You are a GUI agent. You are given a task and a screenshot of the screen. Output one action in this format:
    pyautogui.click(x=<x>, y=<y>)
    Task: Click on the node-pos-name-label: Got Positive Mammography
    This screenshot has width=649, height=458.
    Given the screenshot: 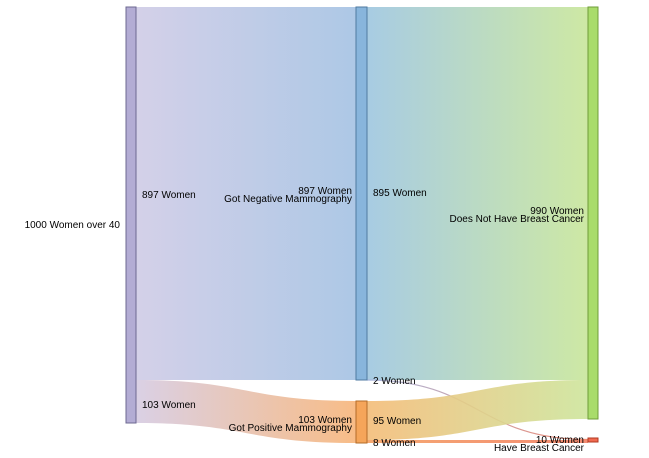 What is the action you would take?
    pyautogui.click(x=290, y=428)
    